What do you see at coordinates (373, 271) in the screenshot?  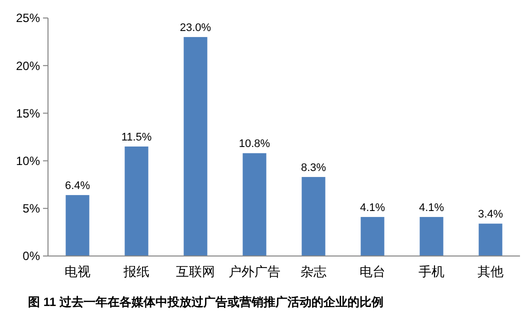 I see `x-tick-label: 电台` at bounding box center [373, 271].